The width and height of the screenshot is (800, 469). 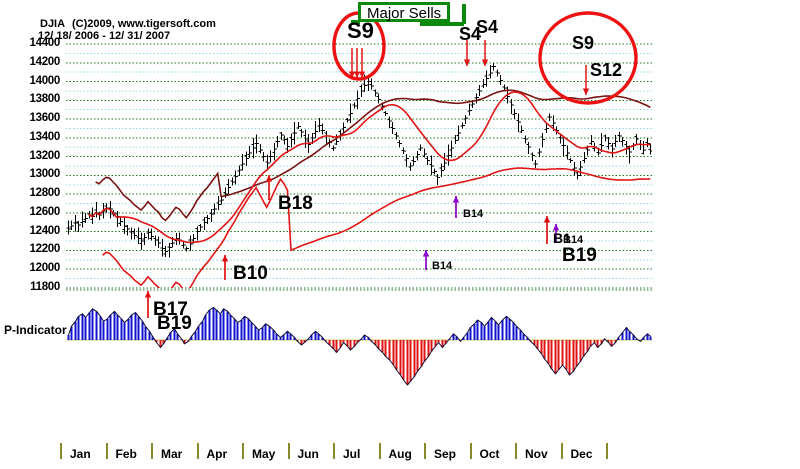 I want to click on y-axis-tick-label: 14400, so click(x=45, y=43).